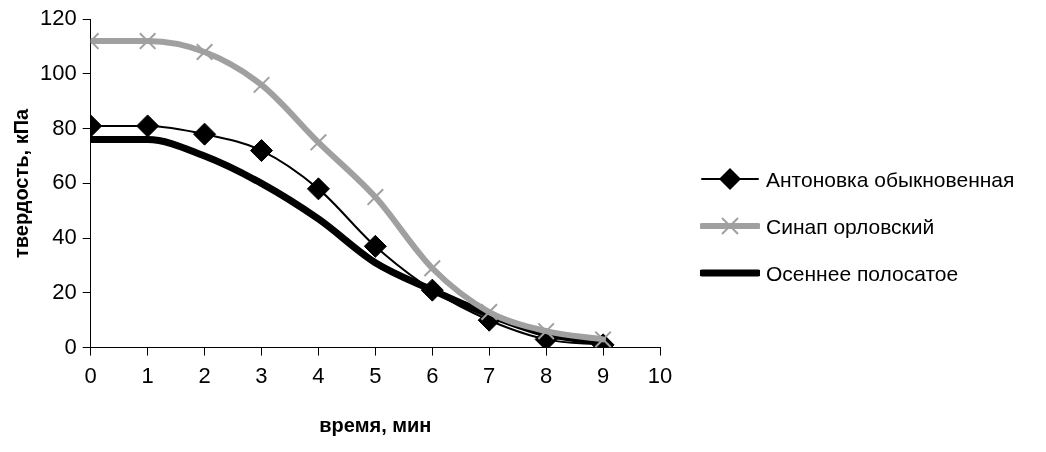  Describe the element at coordinates (147, 375) in the screenshot. I see `x-tick-label: 1` at that location.